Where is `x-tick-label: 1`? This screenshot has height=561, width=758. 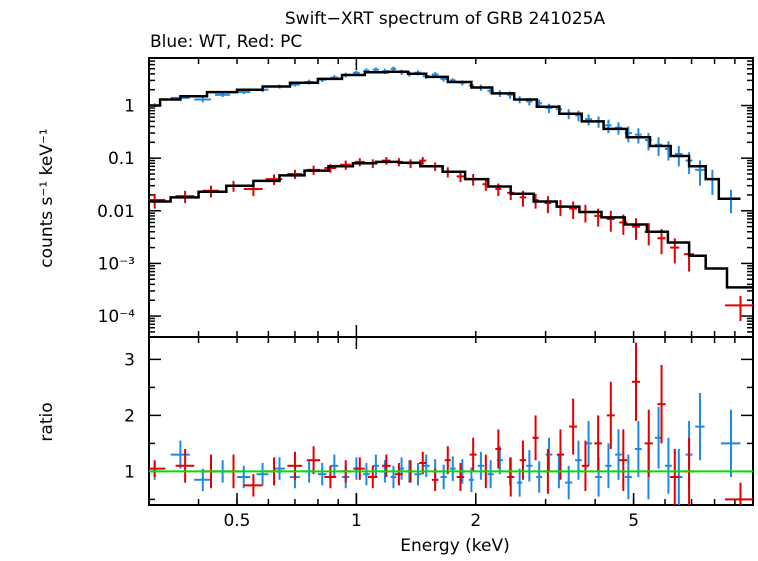 x-tick-label: 1 is located at coordinates (356, 521).